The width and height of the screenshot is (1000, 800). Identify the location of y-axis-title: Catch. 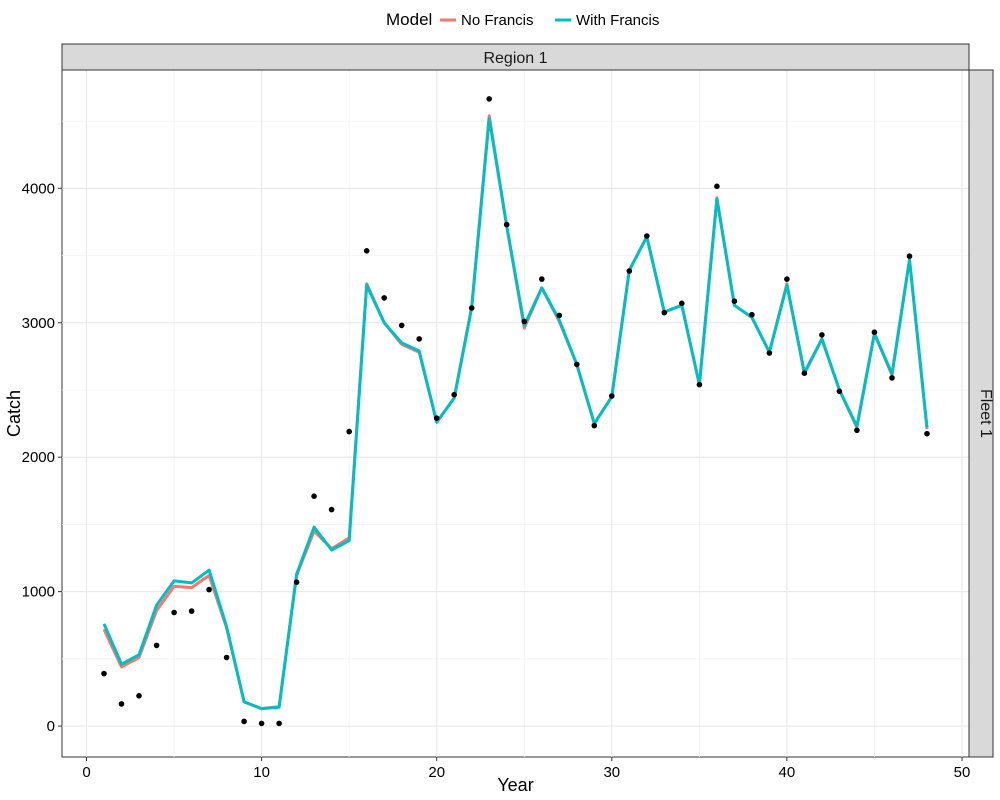
(14, 413).